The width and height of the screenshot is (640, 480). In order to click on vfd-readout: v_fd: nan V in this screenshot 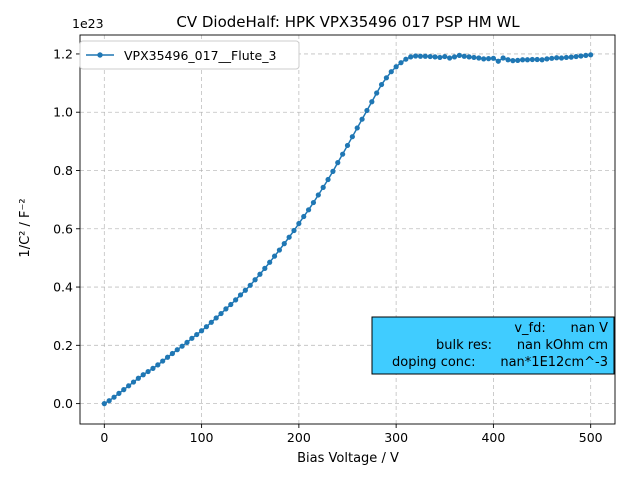, I will do `click(561, 328)`.